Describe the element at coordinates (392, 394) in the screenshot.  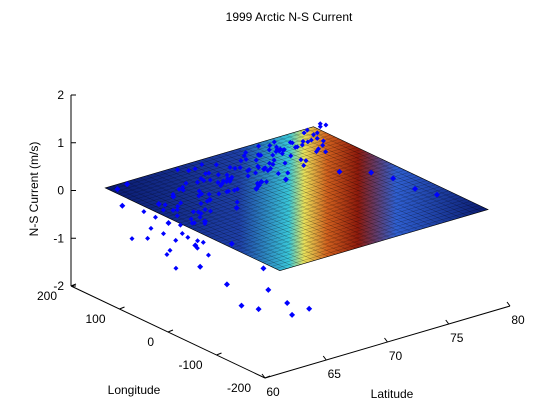
I see `x-axis-label: Latitude` at that location.